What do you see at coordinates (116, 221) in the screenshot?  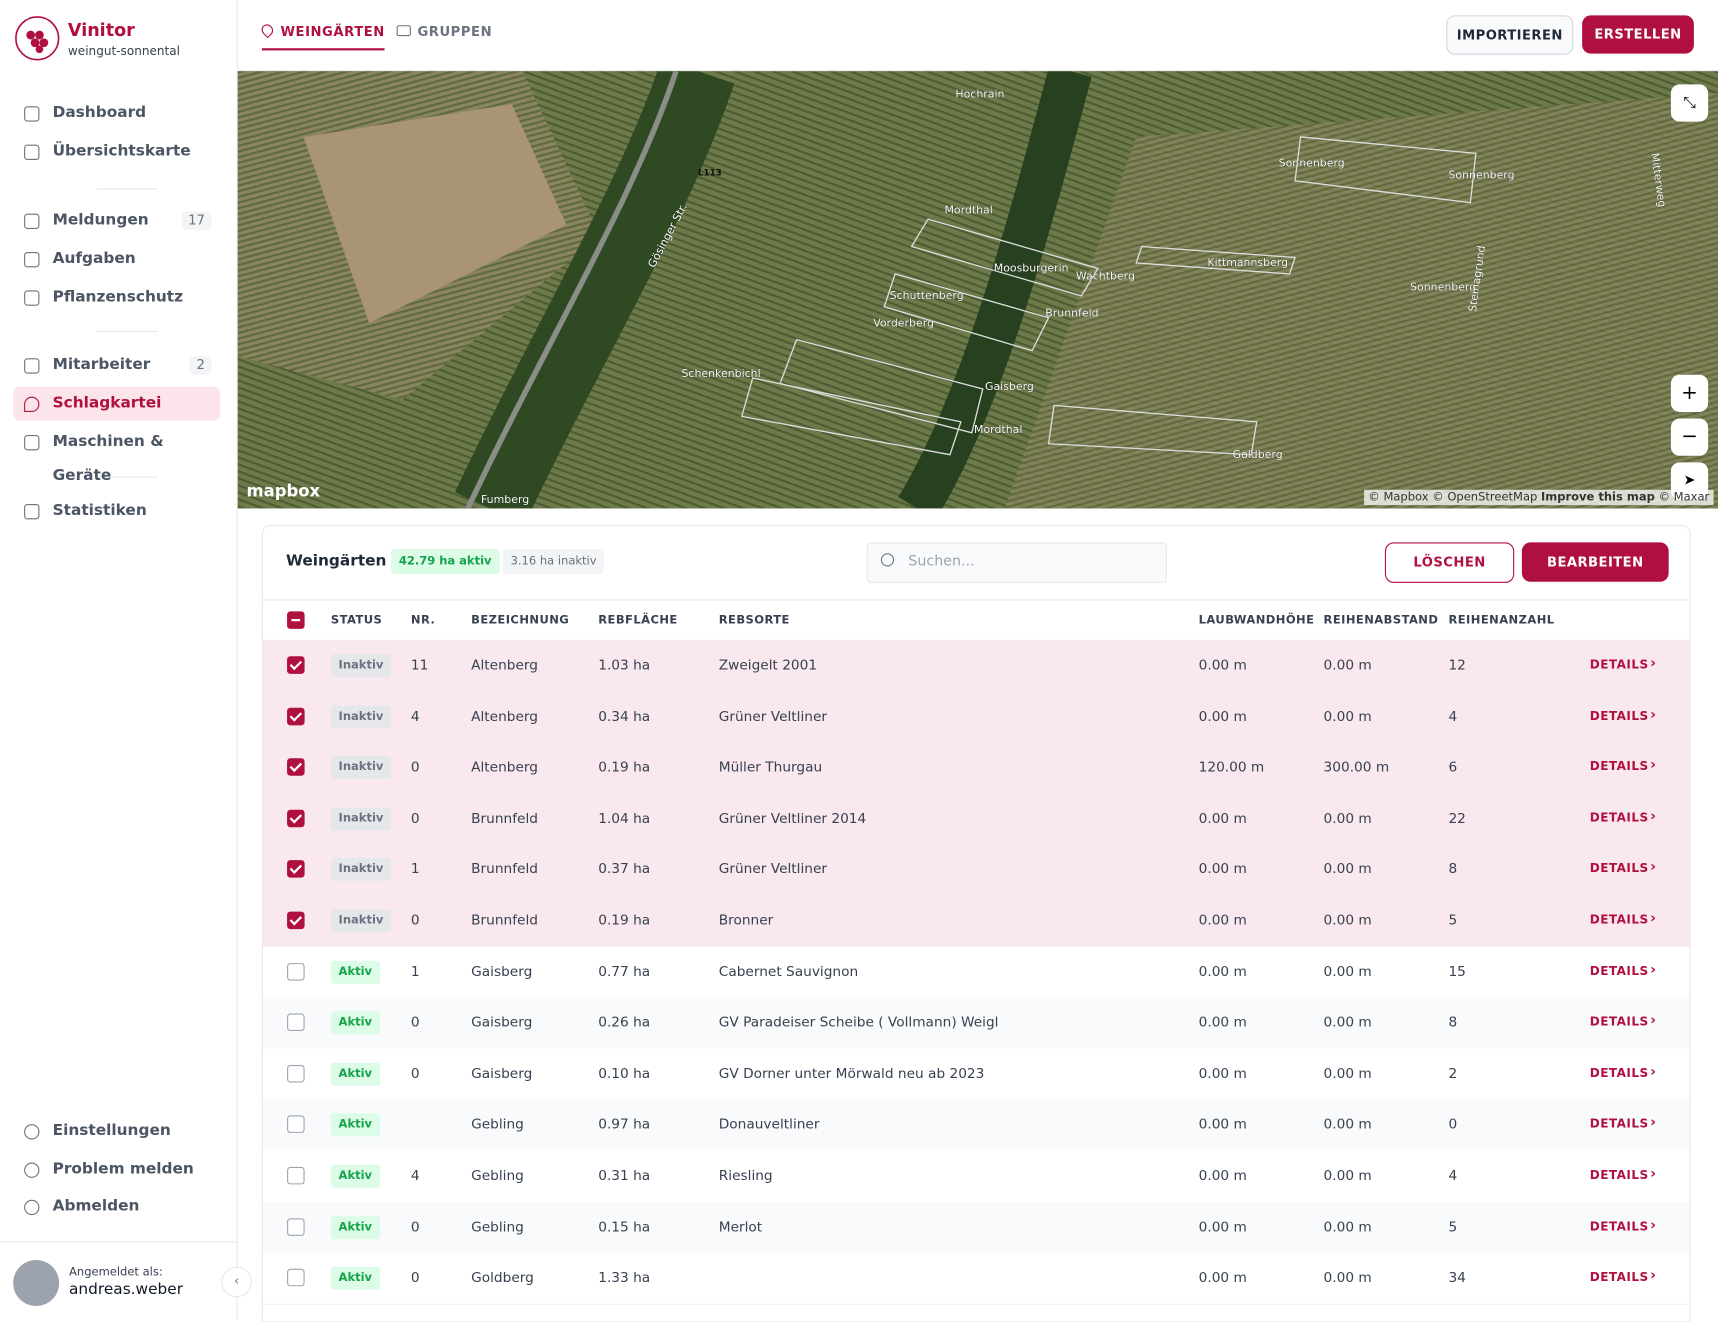 I see `nav-item: Meldungen 17` at bounding box center [116, 221].